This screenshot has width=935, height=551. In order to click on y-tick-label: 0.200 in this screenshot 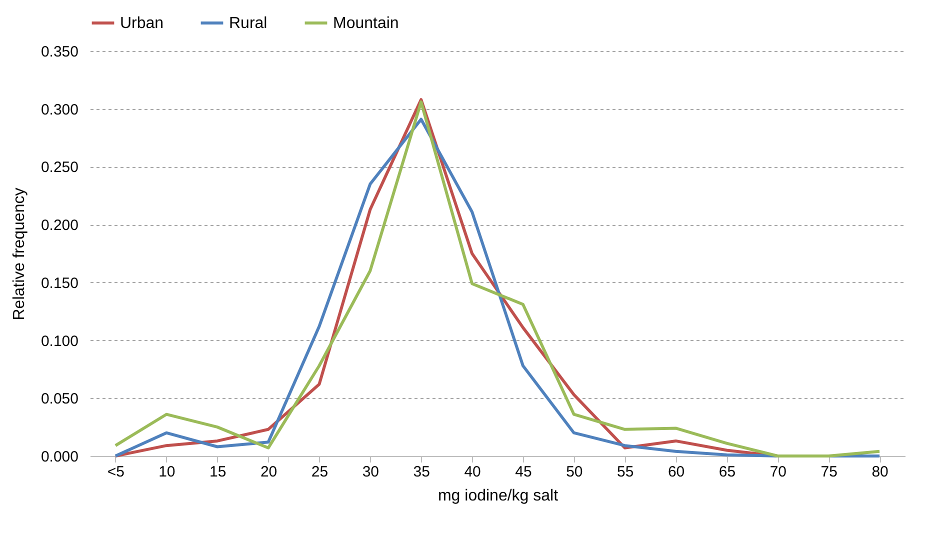, I will do `click(59, 225)`.